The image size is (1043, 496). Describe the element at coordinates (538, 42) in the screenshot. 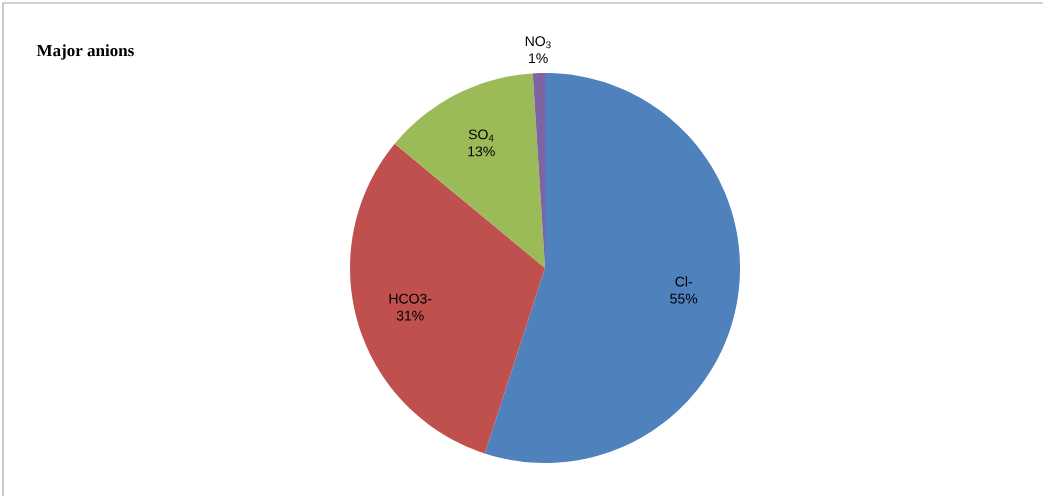

I see `slice-label: NO$_{3}$` at that location.